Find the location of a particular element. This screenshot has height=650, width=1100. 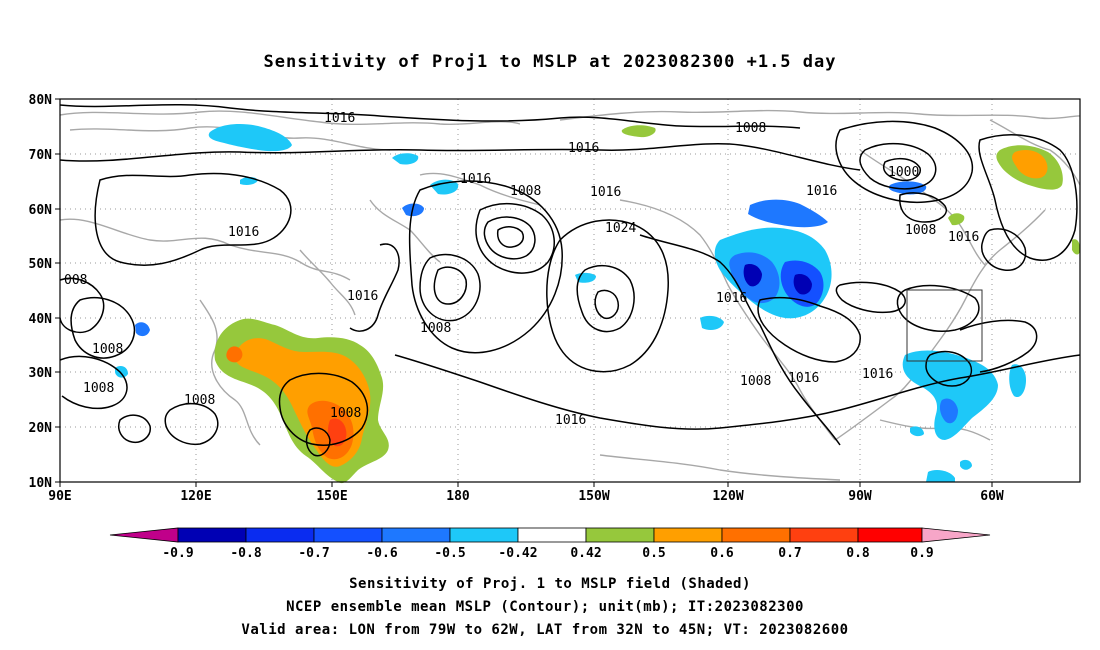

contour-label: 1000 is located at coordinates (903, 172).